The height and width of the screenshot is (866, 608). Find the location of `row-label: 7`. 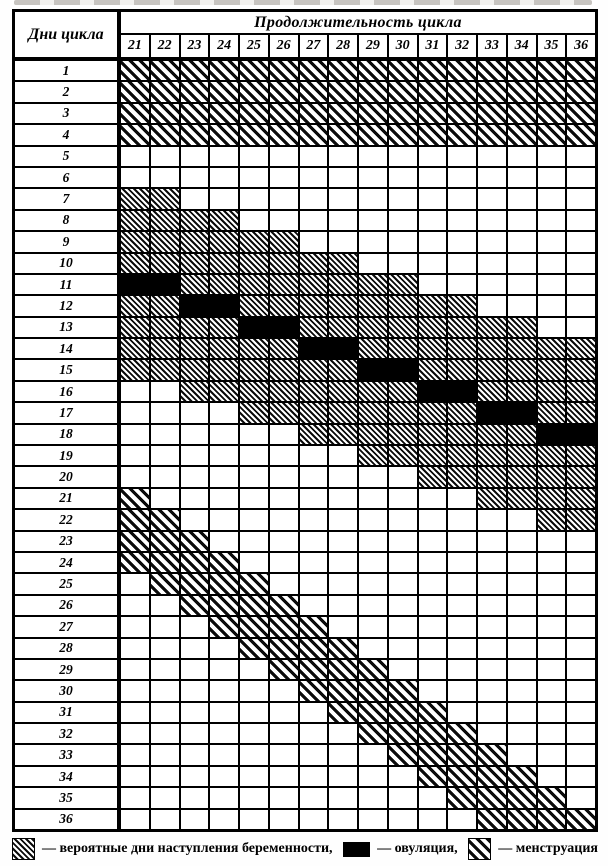

row-label: 7 is located at coordinates (67, 199).